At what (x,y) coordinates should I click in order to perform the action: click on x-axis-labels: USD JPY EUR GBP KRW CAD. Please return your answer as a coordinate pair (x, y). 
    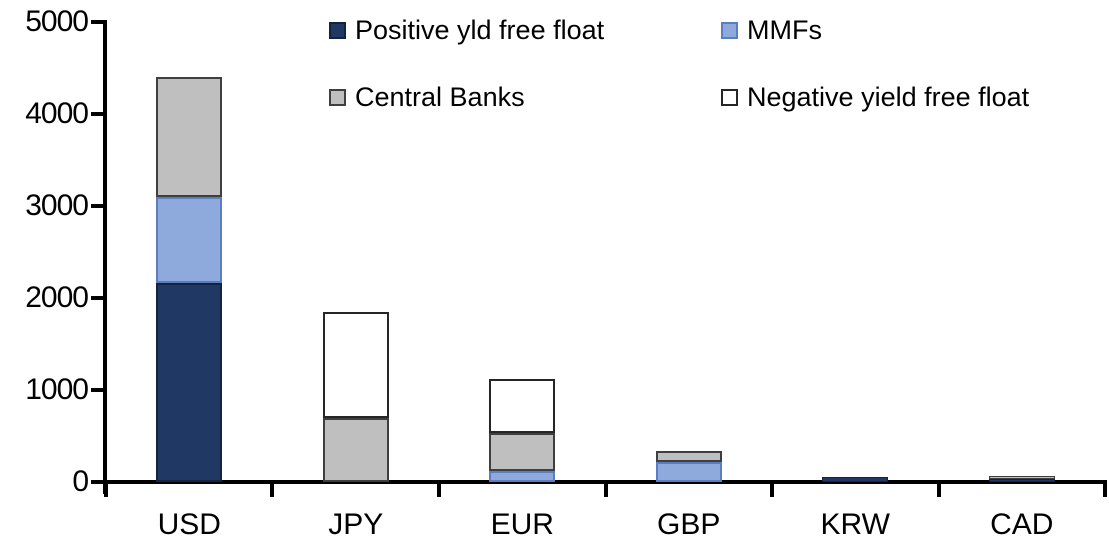
    Looking at the image, I should click on (605, 528).